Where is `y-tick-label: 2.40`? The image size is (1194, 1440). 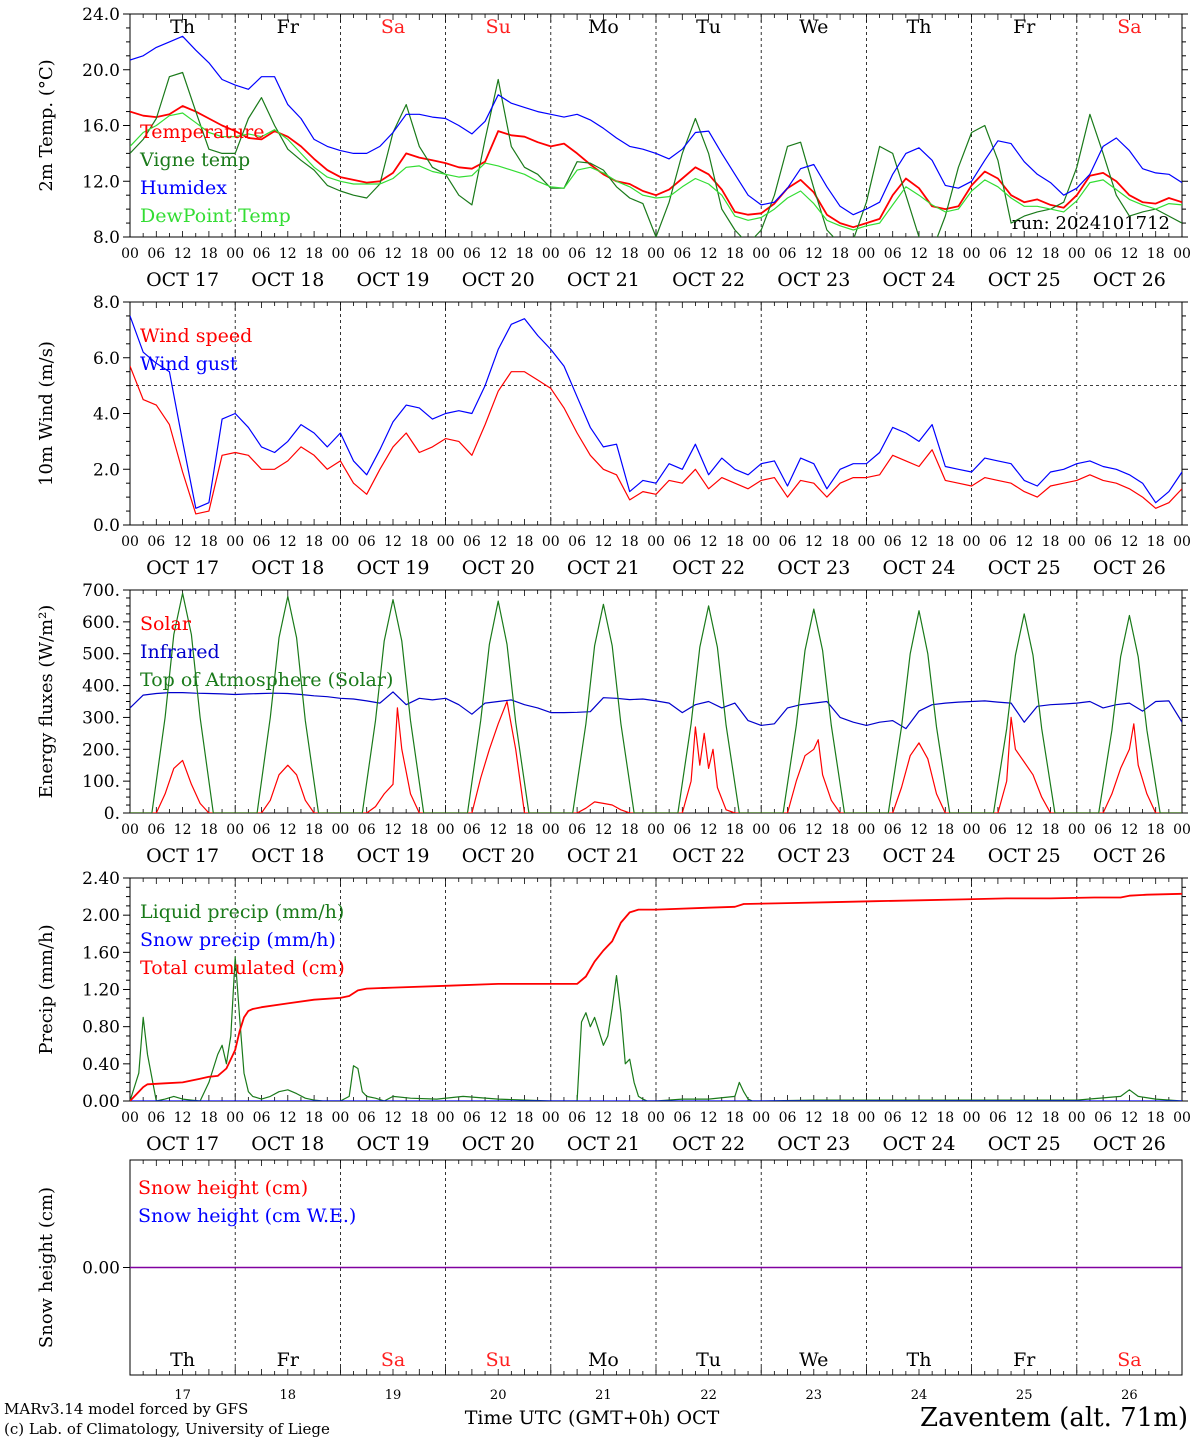 y-tick-label: 2.40 is located at coordinates (101, 879).